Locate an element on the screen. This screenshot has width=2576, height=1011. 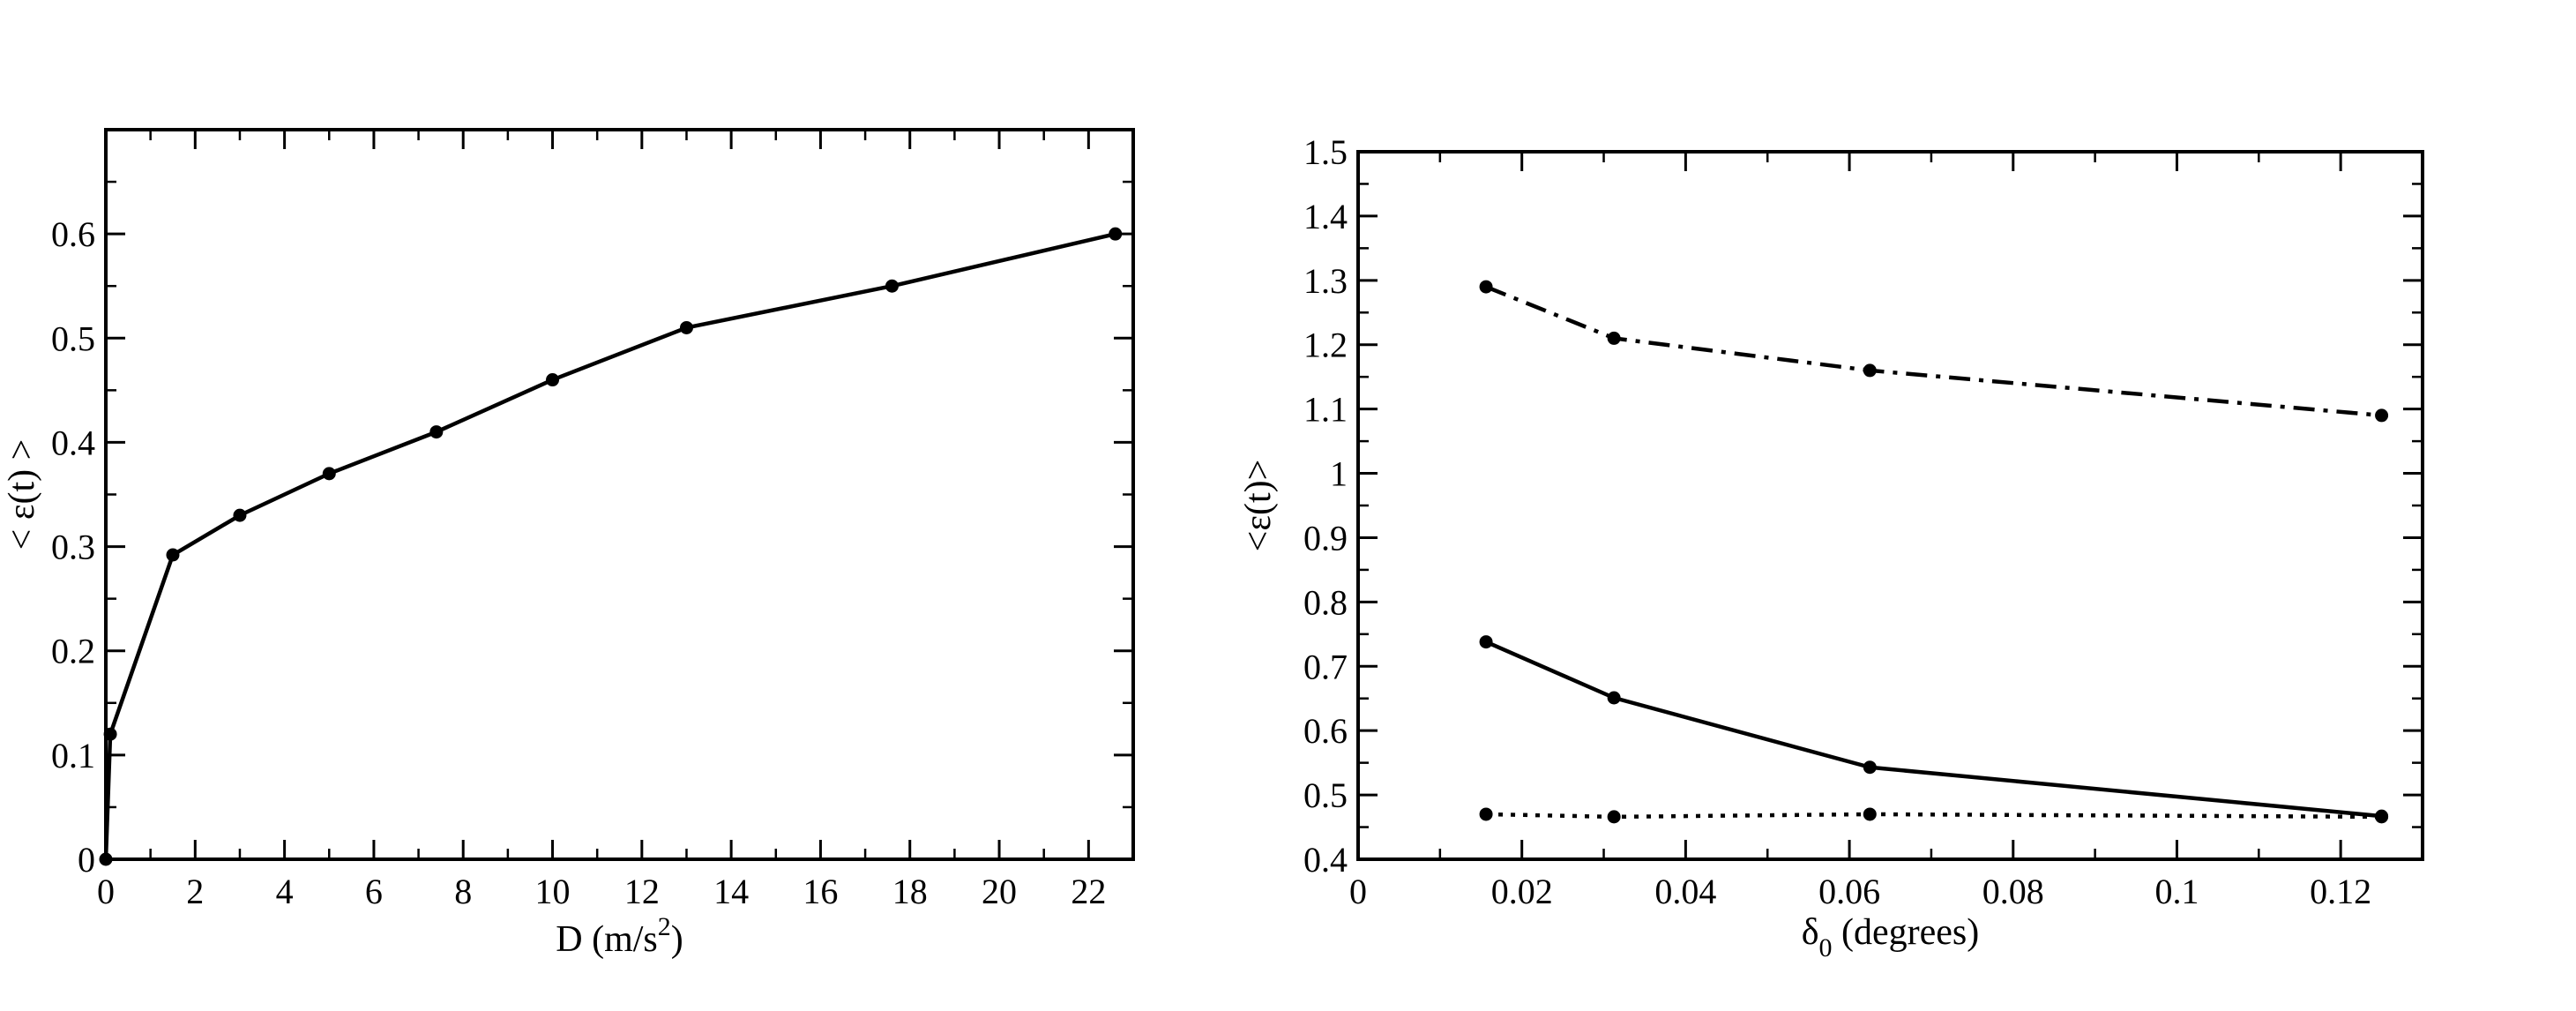
series-line-solid is located at coordinates (1933, 729).